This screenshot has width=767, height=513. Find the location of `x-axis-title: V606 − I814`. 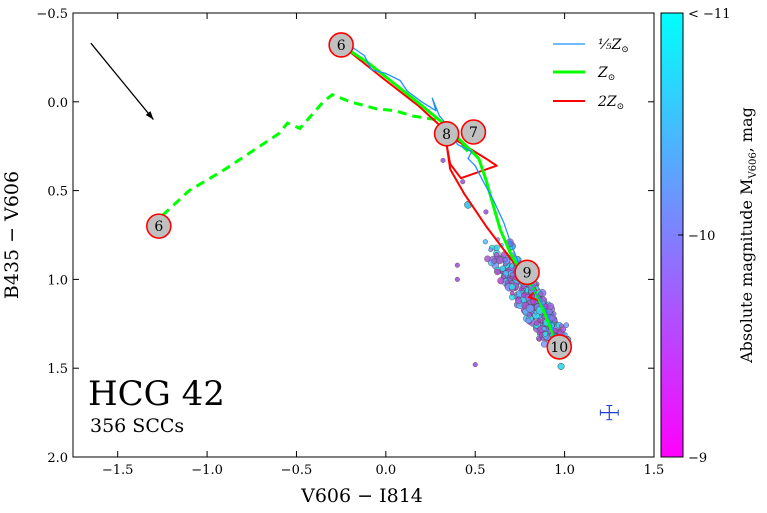

x-axis-title: V606 − I814 is located at coordinates (361, 496).